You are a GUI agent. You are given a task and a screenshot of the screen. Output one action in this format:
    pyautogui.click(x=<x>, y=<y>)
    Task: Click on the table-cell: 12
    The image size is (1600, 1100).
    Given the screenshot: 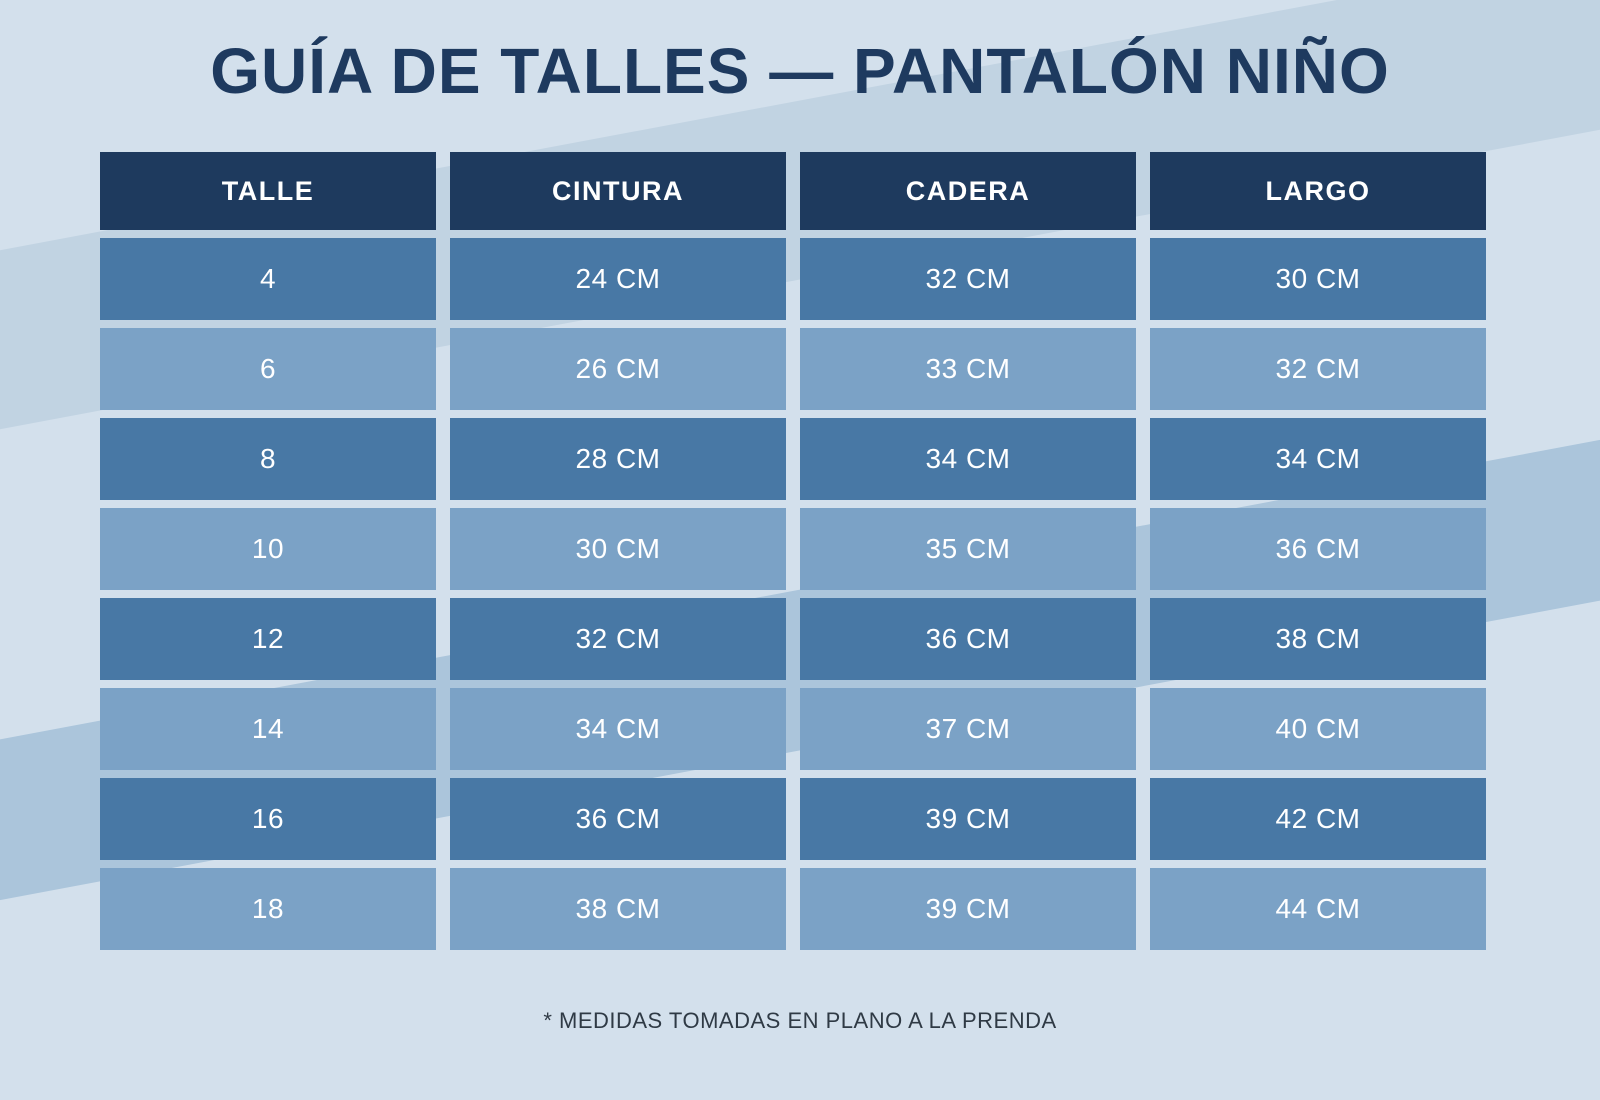 What is the action you would take?
    pyautogui.click(x=268, y=639)
    